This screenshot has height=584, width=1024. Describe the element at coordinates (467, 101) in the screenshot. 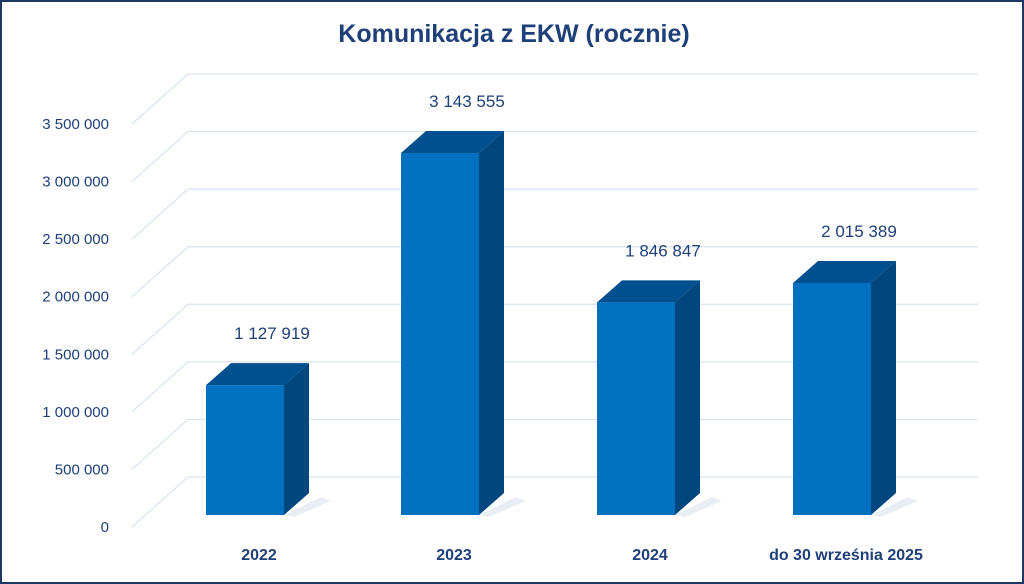

I see `data-label: 3 143 555` at that location.